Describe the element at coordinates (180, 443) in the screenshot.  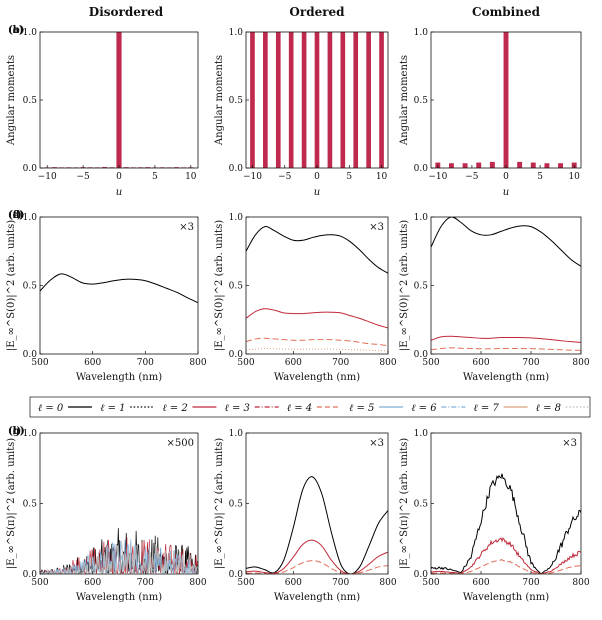
I see `scale-multiplier: ×500` at that location.